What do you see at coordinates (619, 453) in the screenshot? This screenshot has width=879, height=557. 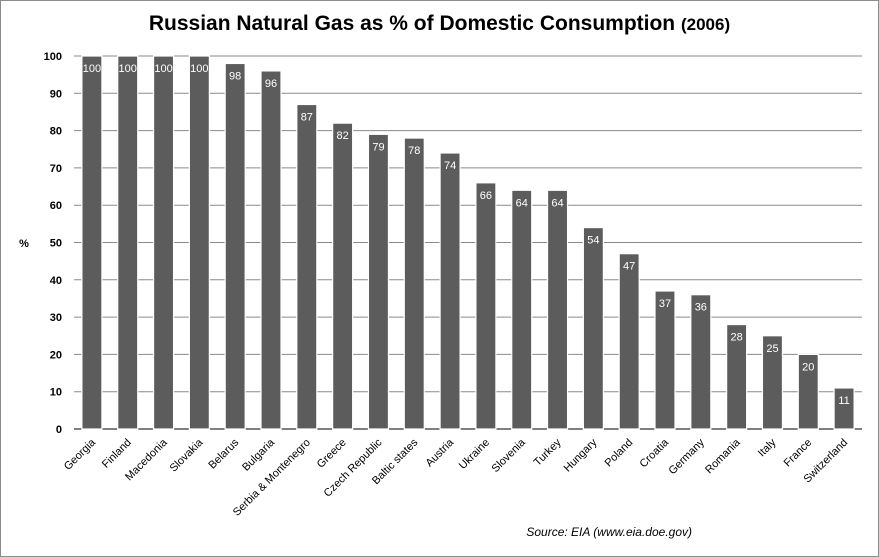 I see `x-category-label: Poland` at bounding box center [619, 453].